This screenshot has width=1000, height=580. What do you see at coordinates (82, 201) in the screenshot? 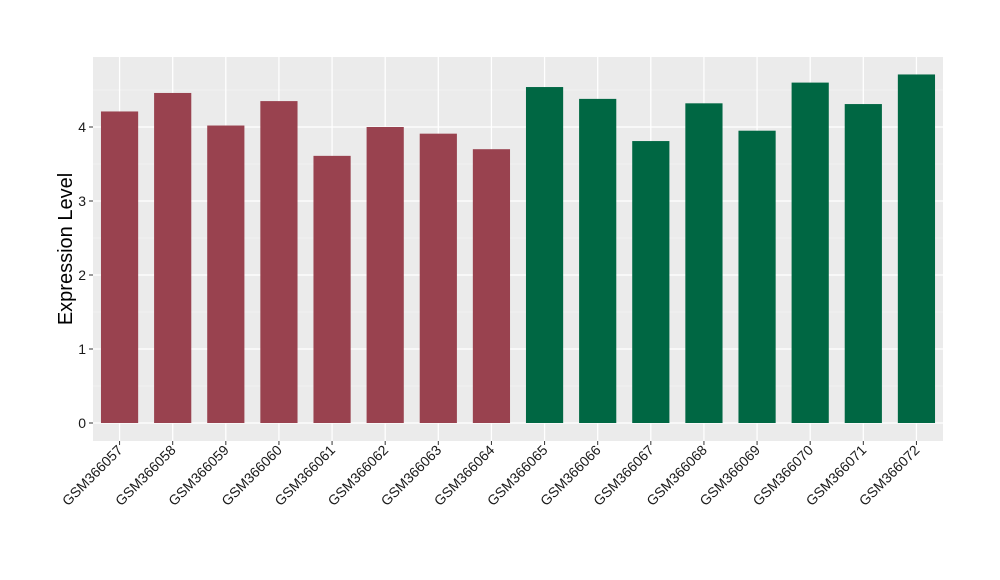
I see `y-tick-label: 3` at bounding box center [82, 201].